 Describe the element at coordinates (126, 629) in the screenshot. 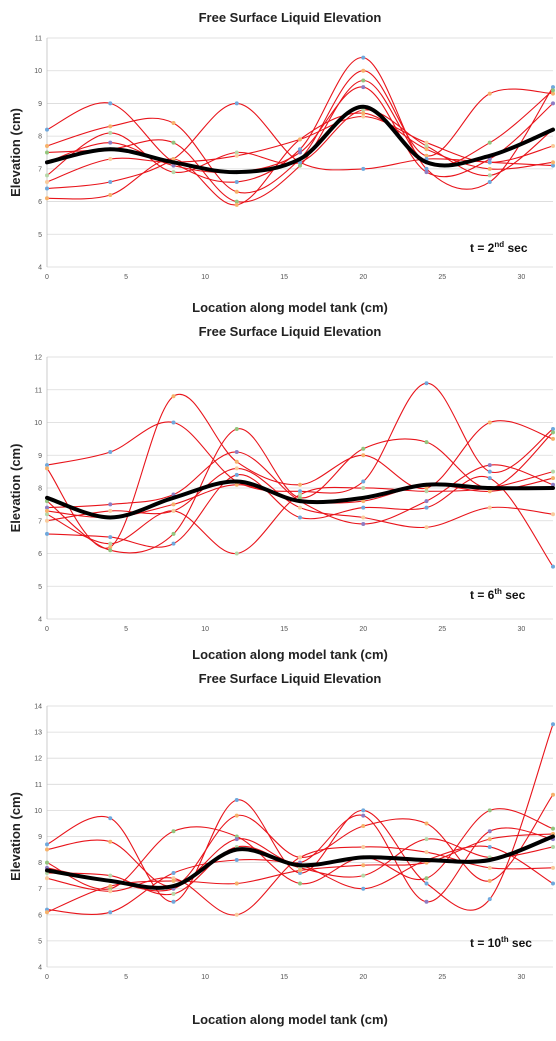

I see `x-tick-label: 5` at that location.